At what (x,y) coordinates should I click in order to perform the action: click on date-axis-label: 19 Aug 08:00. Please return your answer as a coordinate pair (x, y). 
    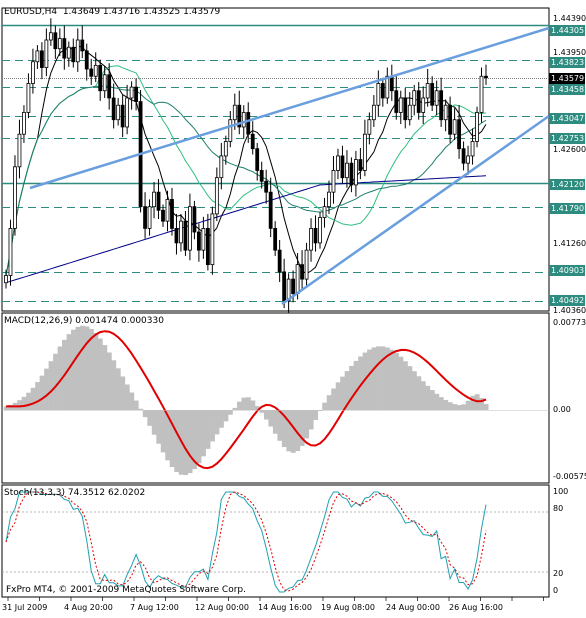
    Looking at the image, I should click on (348, 607).